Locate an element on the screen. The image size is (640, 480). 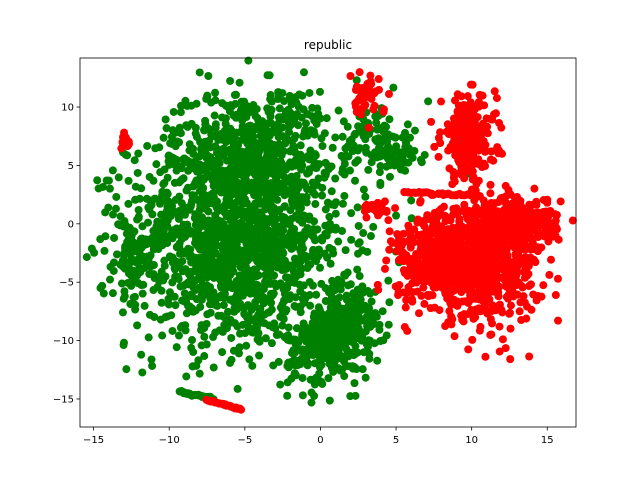
y-tick-label: −5 is located at coordinates (66, 283).